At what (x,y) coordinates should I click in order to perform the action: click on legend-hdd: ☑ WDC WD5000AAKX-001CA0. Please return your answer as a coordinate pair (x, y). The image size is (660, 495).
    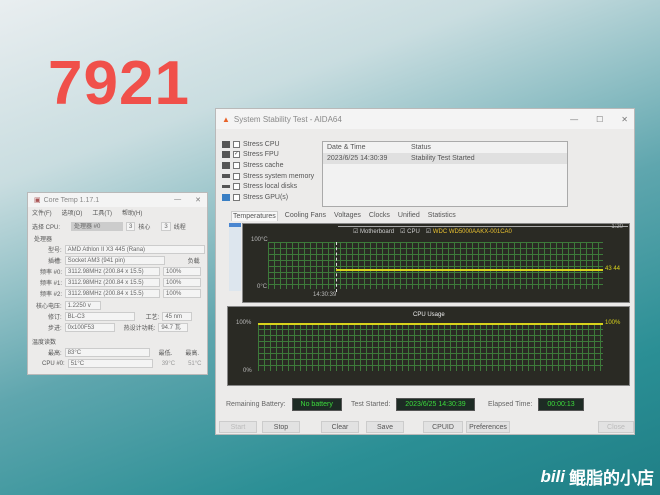
    Looking at the image, I should click on (468, 232).